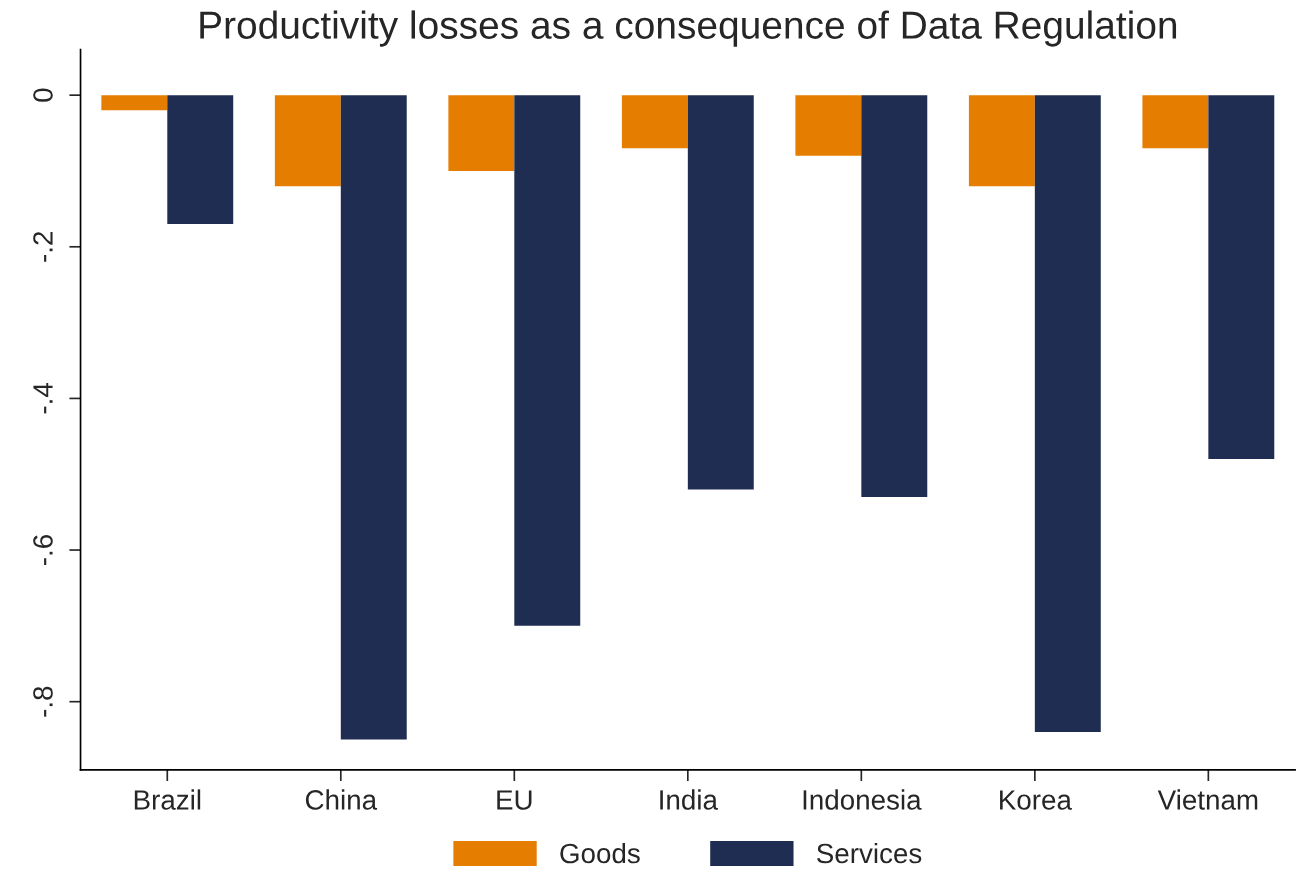 The image size is (1299, 887). What do you see at coordinates (341, 799) in the screenshot?
I see `x-tick-label: China` at bounding box center [341, 799].